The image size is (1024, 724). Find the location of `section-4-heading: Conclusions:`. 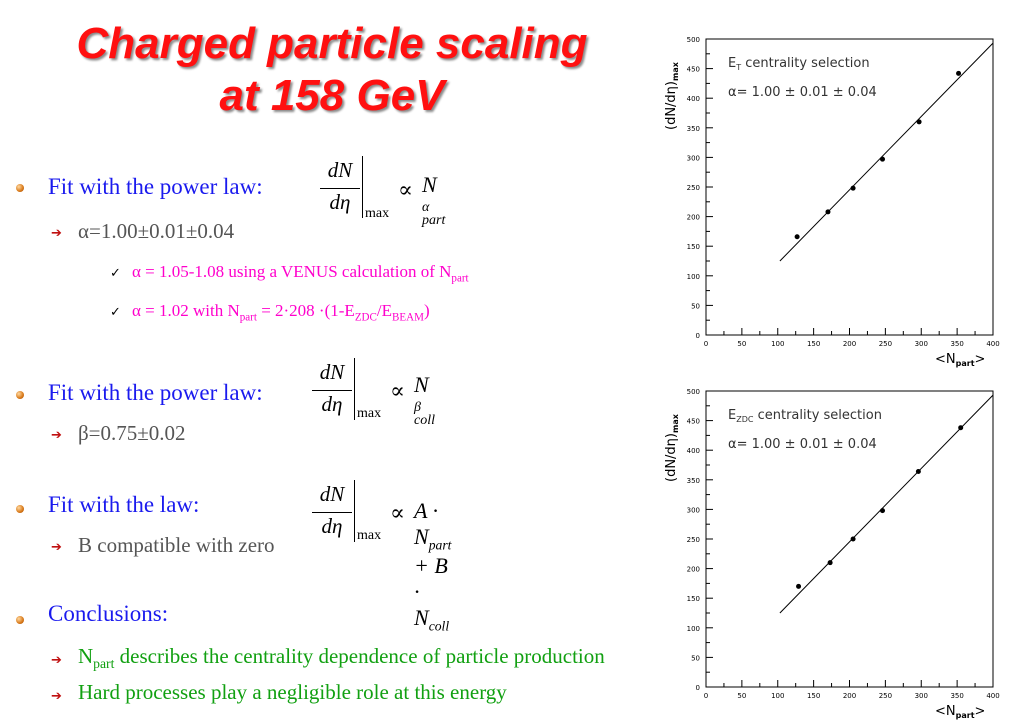

section-4-heading: Conclusions: is located at coordinates (108, 613).